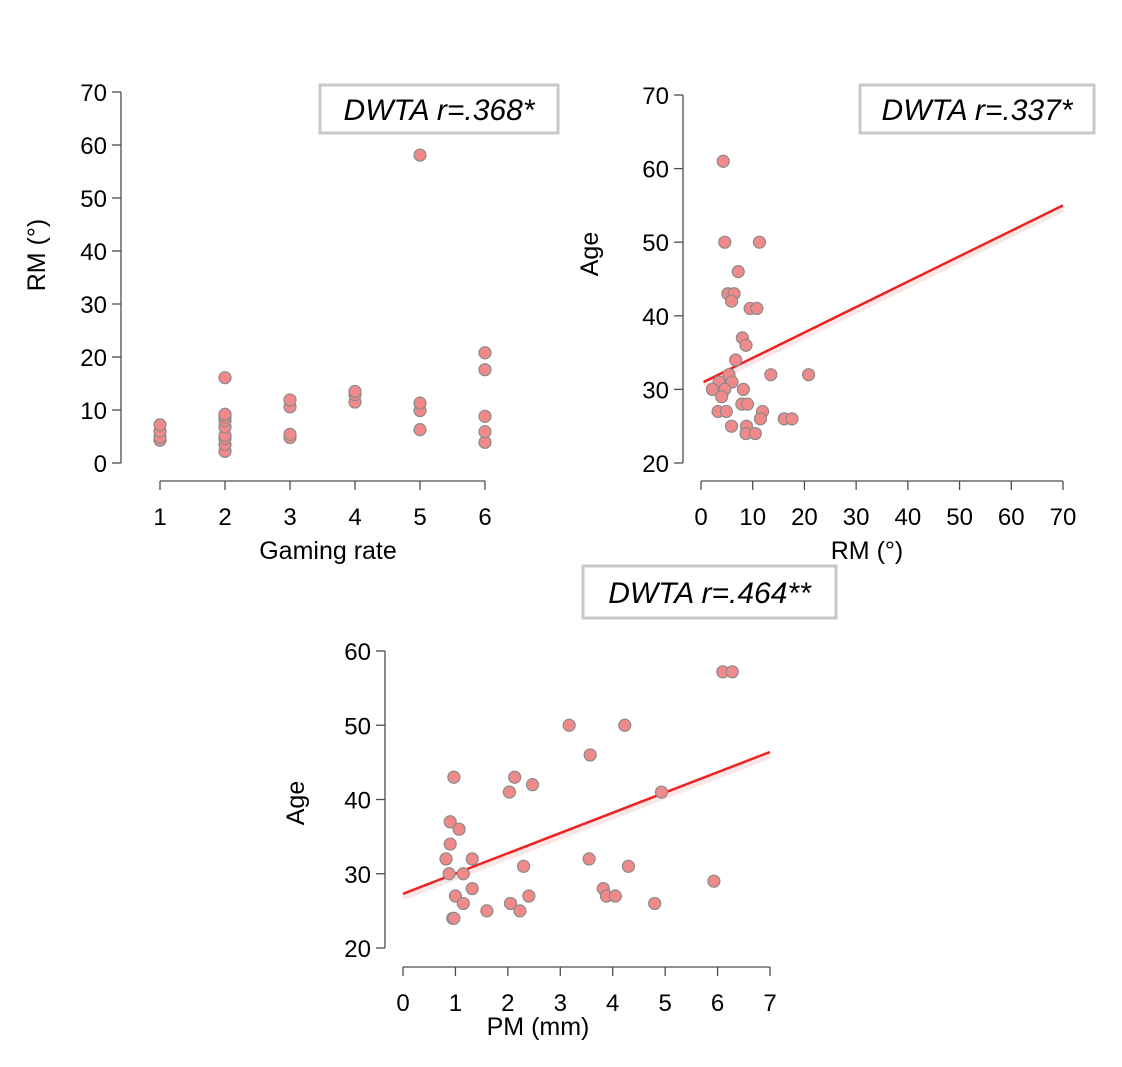  I want to click on y-tick-label: 0, so click(100, 464).